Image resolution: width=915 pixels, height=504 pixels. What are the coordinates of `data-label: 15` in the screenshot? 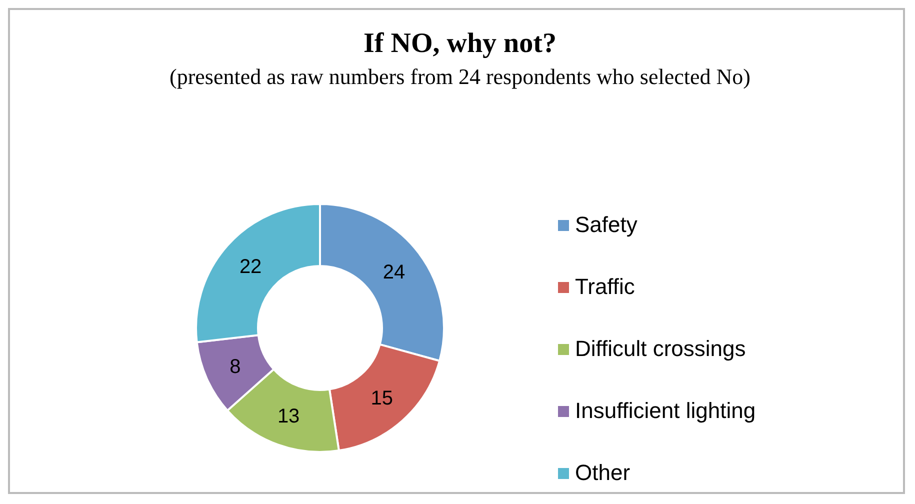 It's located at (381, 399).